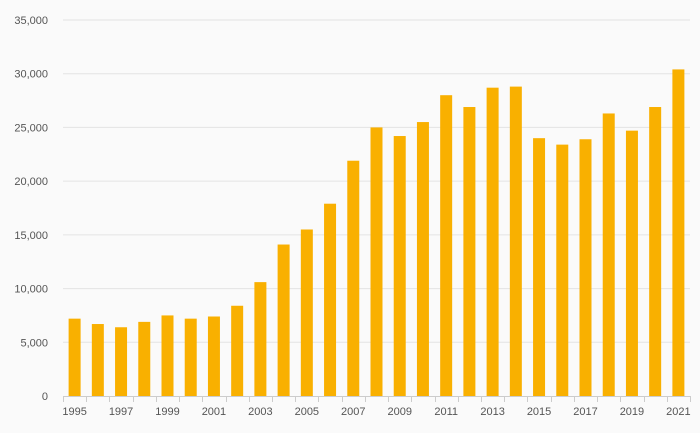 The width and height of the screenshot is (700, 433). Describe the element at coordinates (492, 242) in the screenshot. I see `bar-2013` at that location.